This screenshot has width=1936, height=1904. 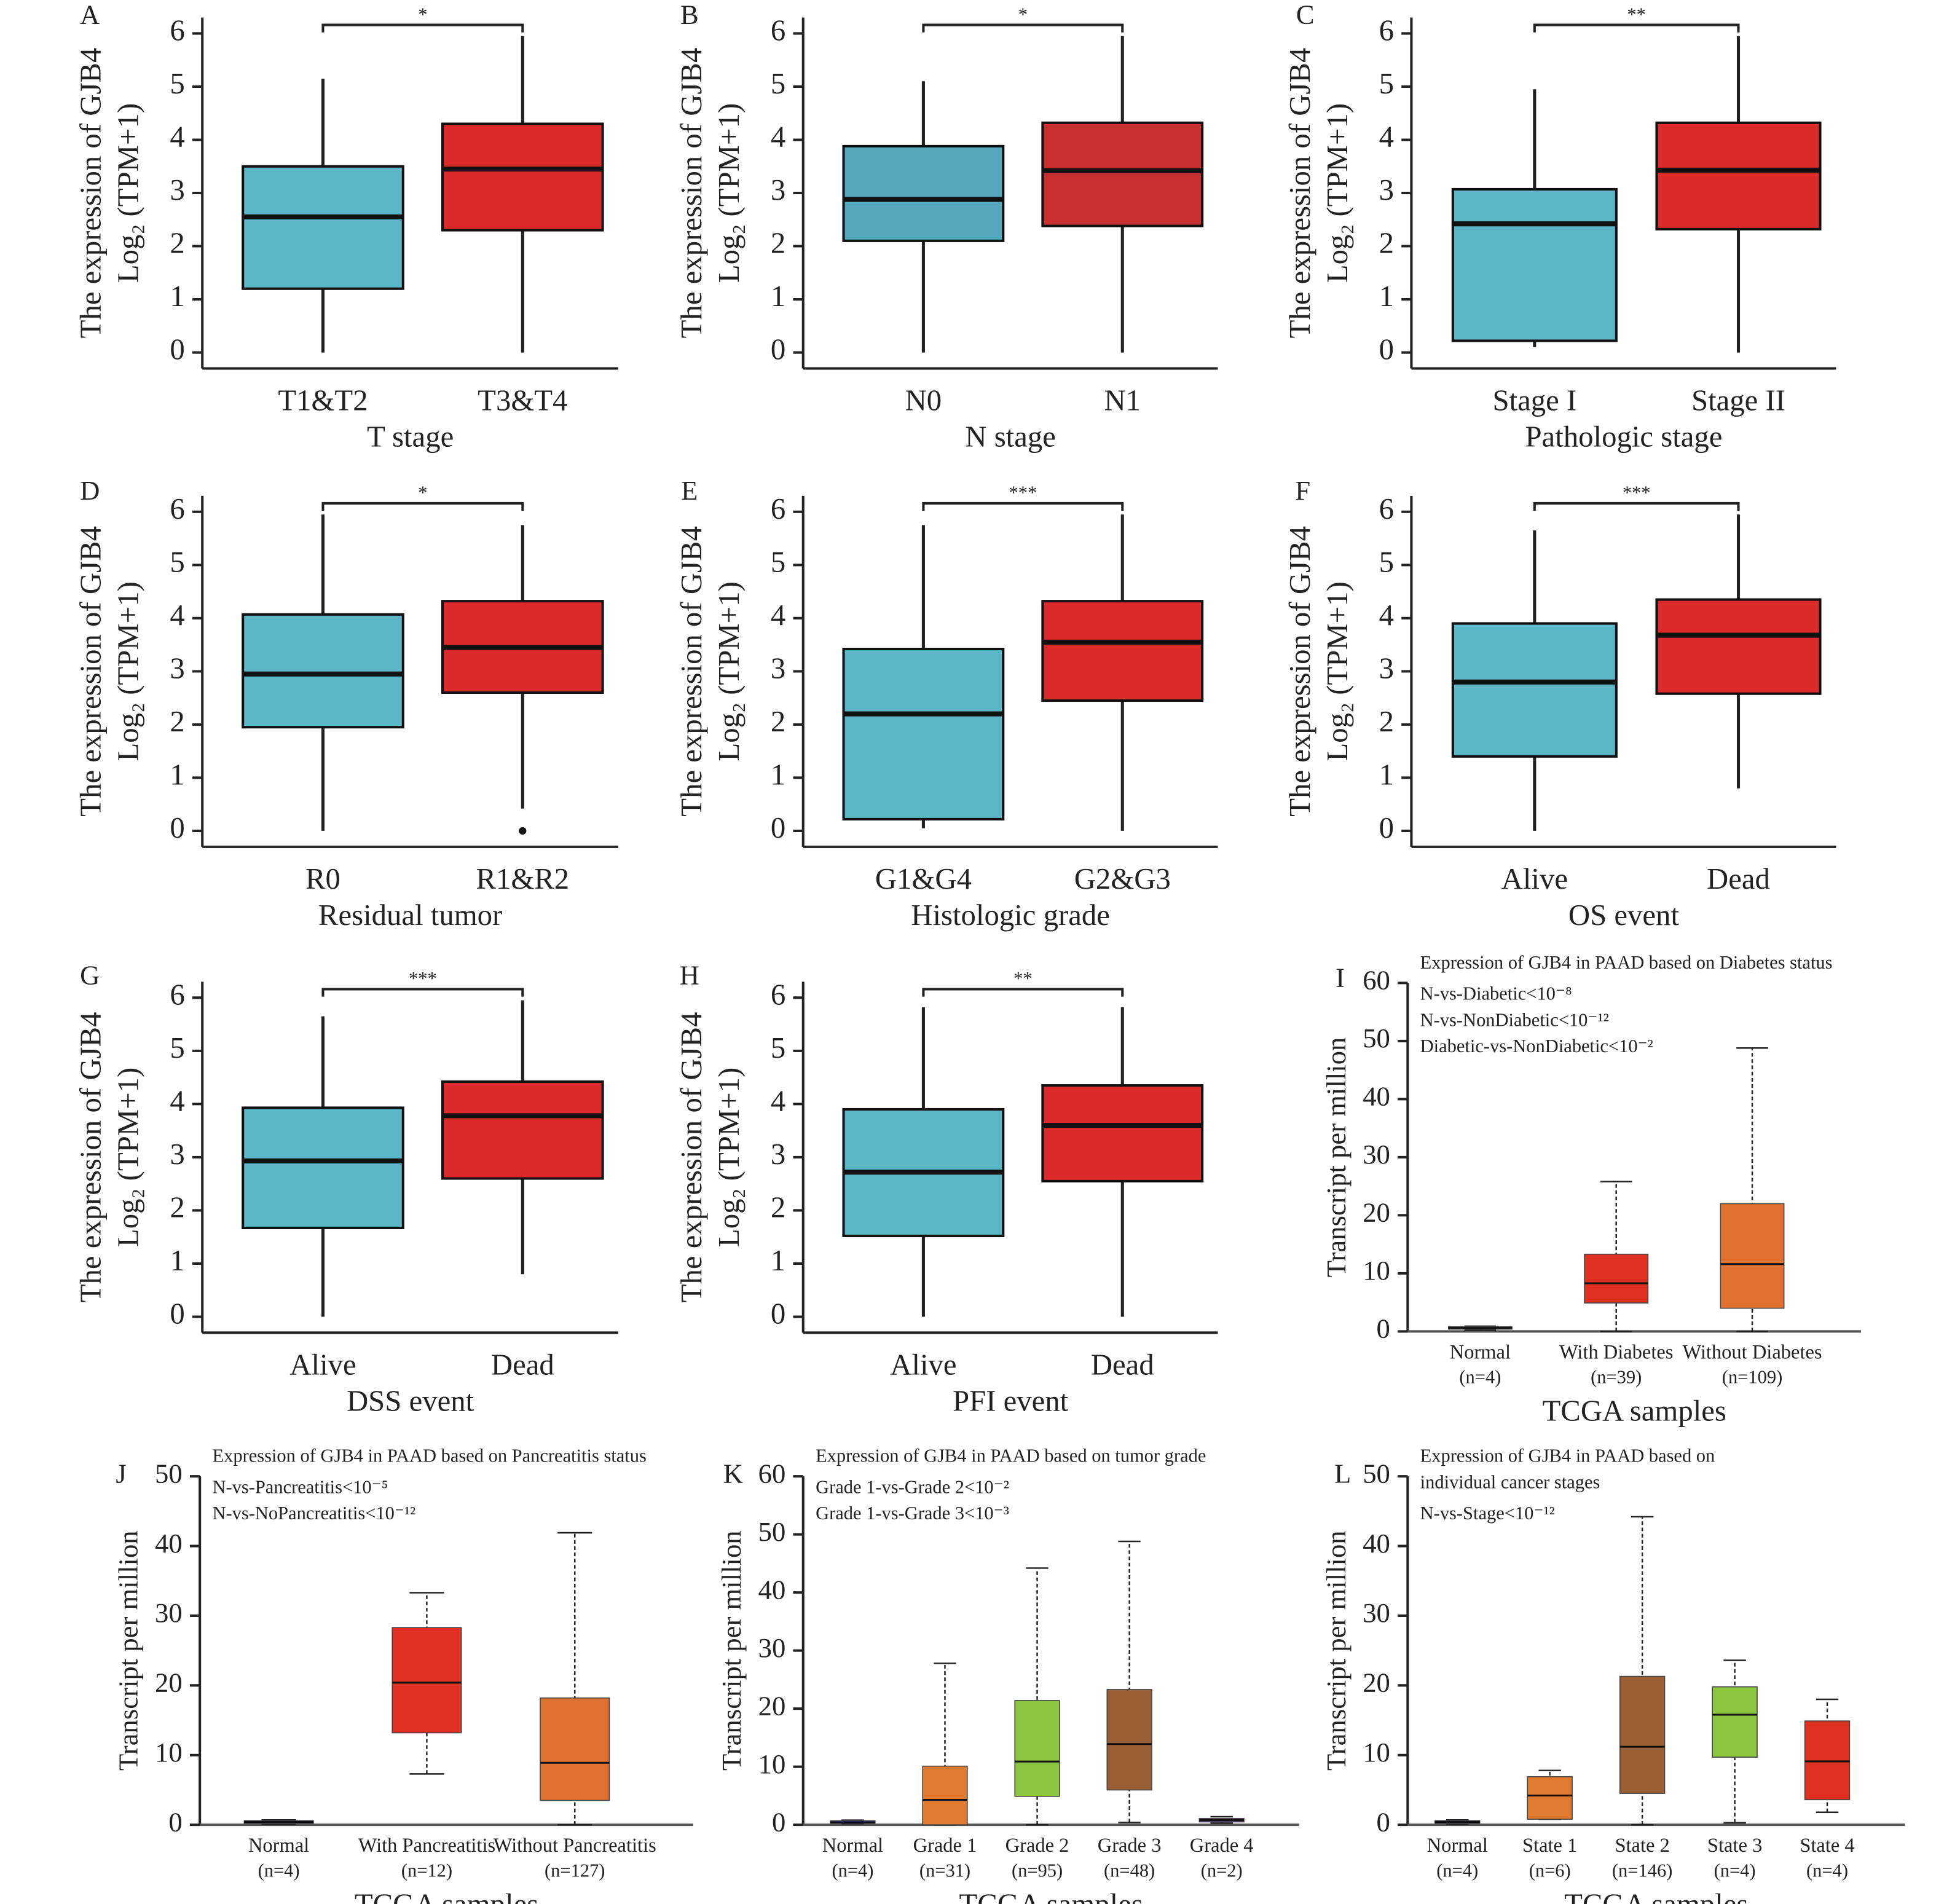 I want to click on x-axis-label: N stage, so click(x=1010, y=437).